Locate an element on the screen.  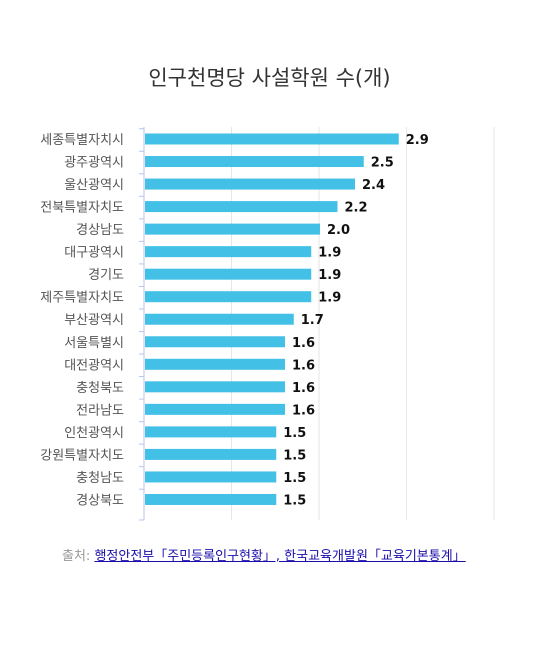
category-label: 부산광역시 is located at coordinates (94, 320).